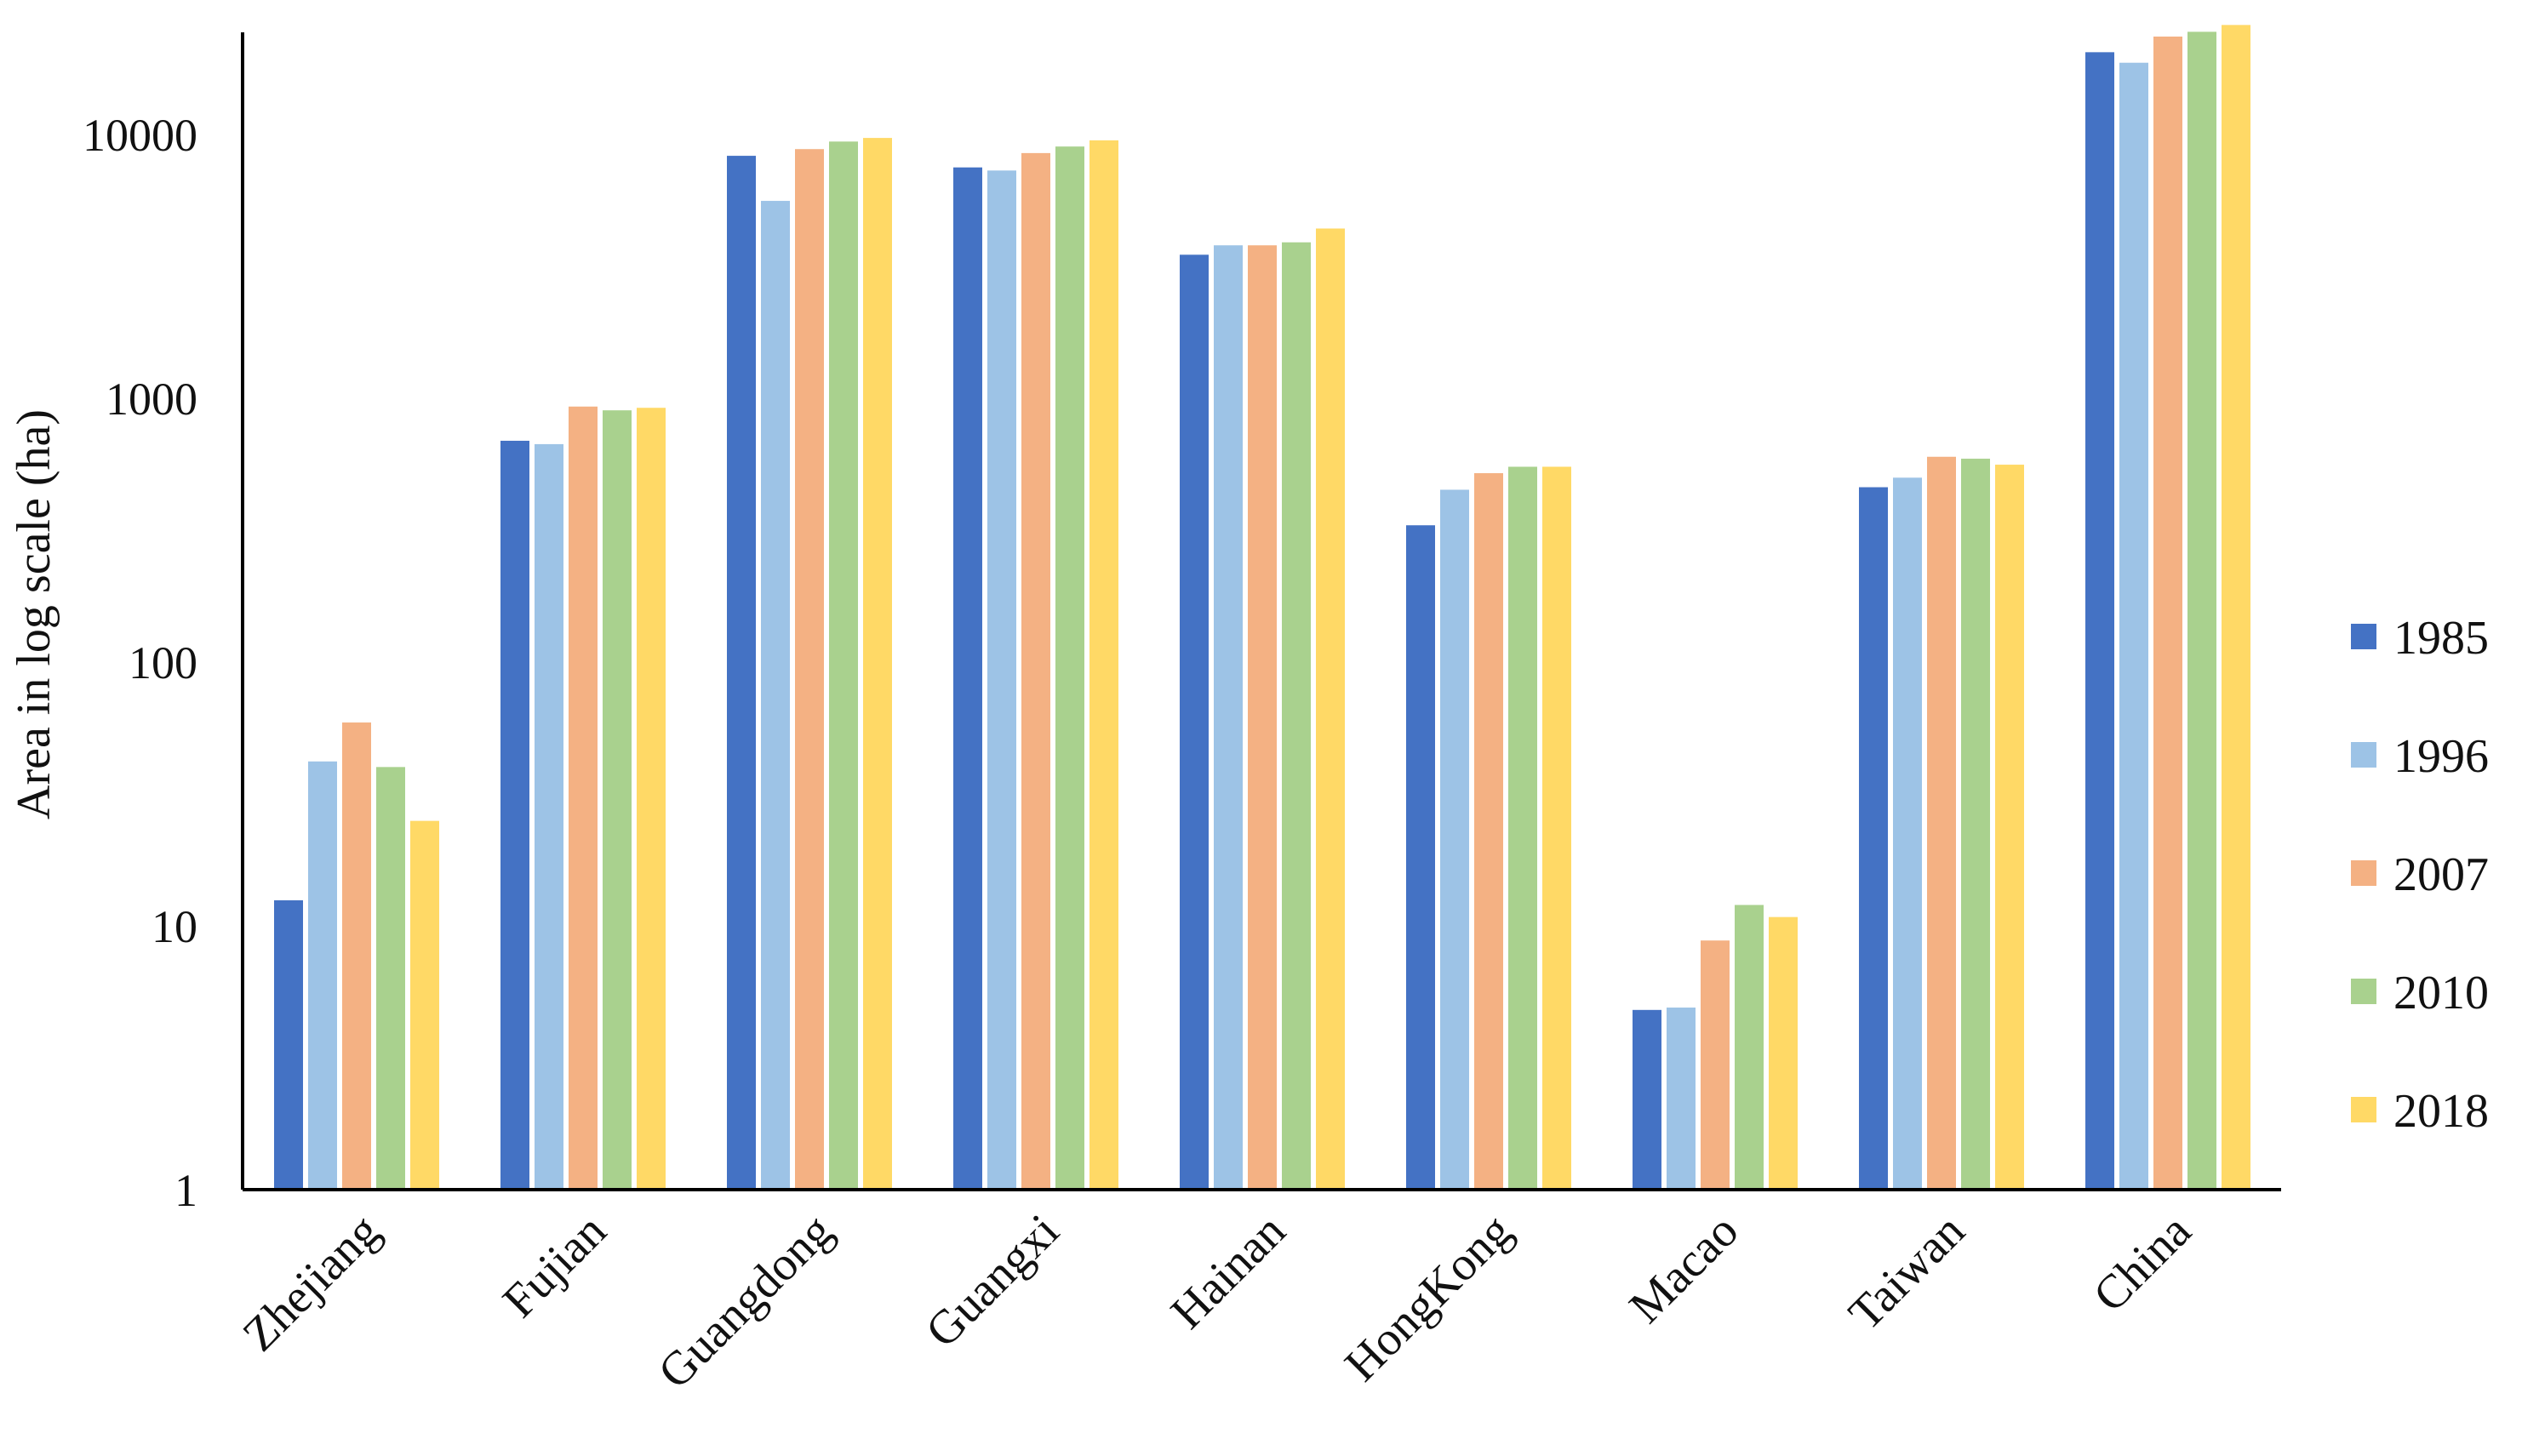  What do you see at coordinates (1104, 665) in the screenshot?
I see `bar-guangxi-2018` at bounding box center [1104, 665].